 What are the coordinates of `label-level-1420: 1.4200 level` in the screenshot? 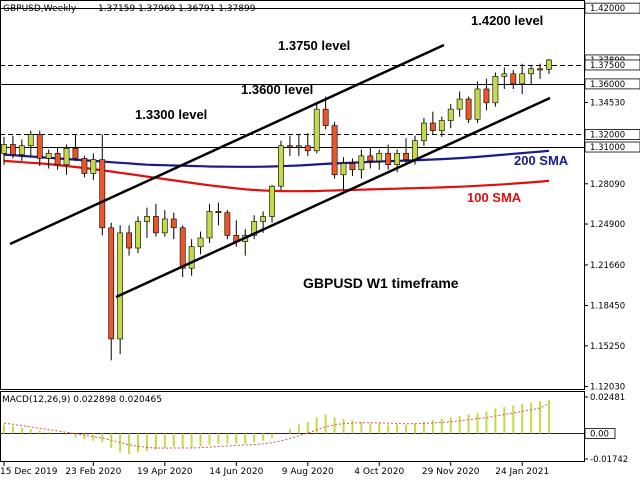 It's located at (507, 20).